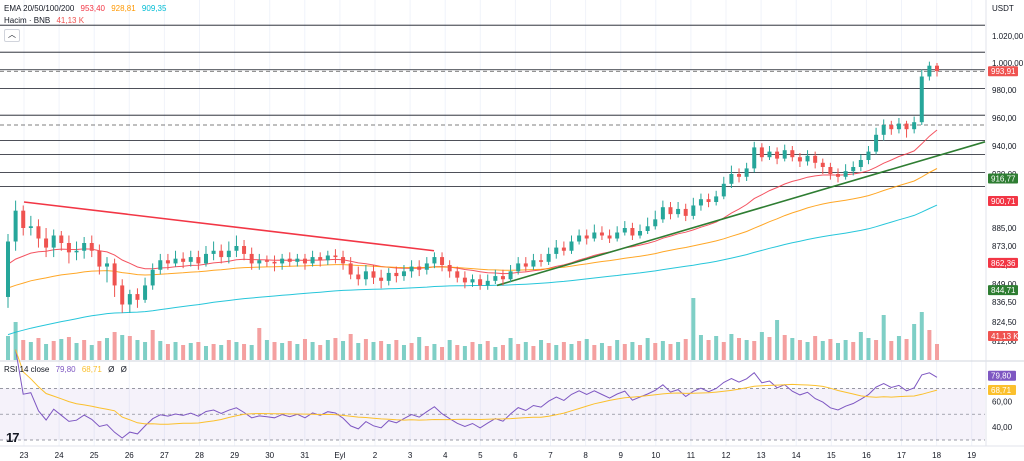 Image resolution: width=1024 pixels, height=461 pixels. What do you see at coordinates (94, 455) in the screenshot?
I see `time-tick-label: 25` at bounding box center [94, 455].